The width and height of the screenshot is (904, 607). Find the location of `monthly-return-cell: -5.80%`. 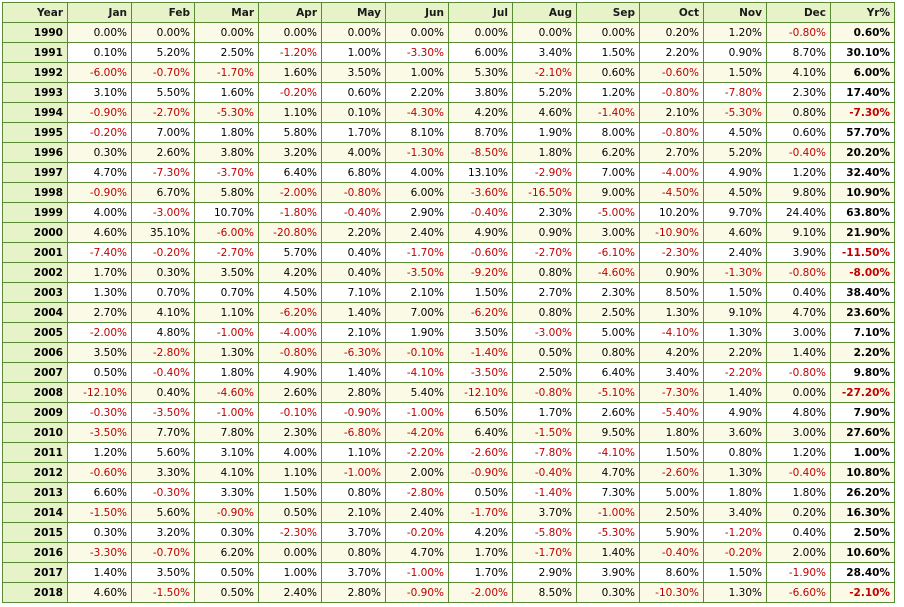

monthly-return-cell: -5.80% is located at coordinates (544, 532).